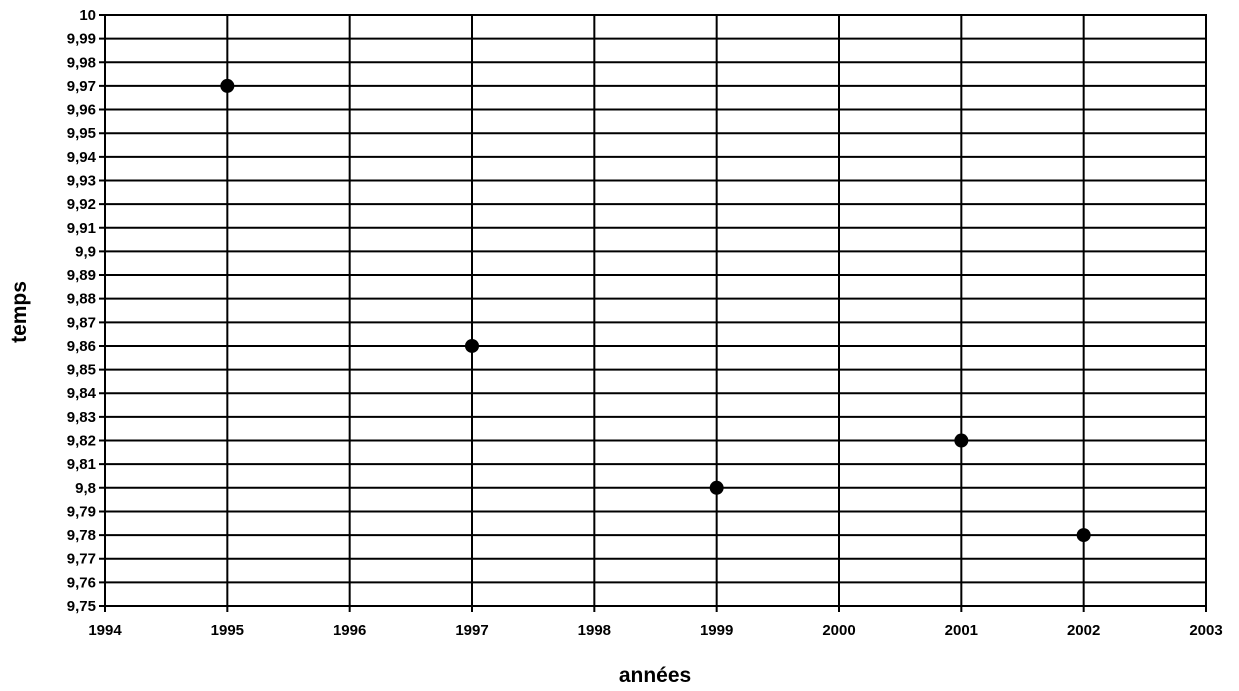 The height and width of the screenshot is (691, 1239). I want to click on y-tick-label: 9,84, so click(82, 393).